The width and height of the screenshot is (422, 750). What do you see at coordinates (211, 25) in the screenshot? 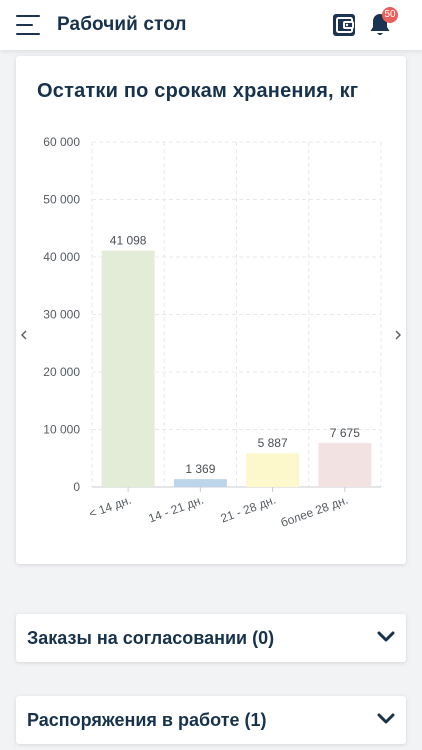
I see `app-header: Рабочий стол 50` at bounding box center [211, 25].